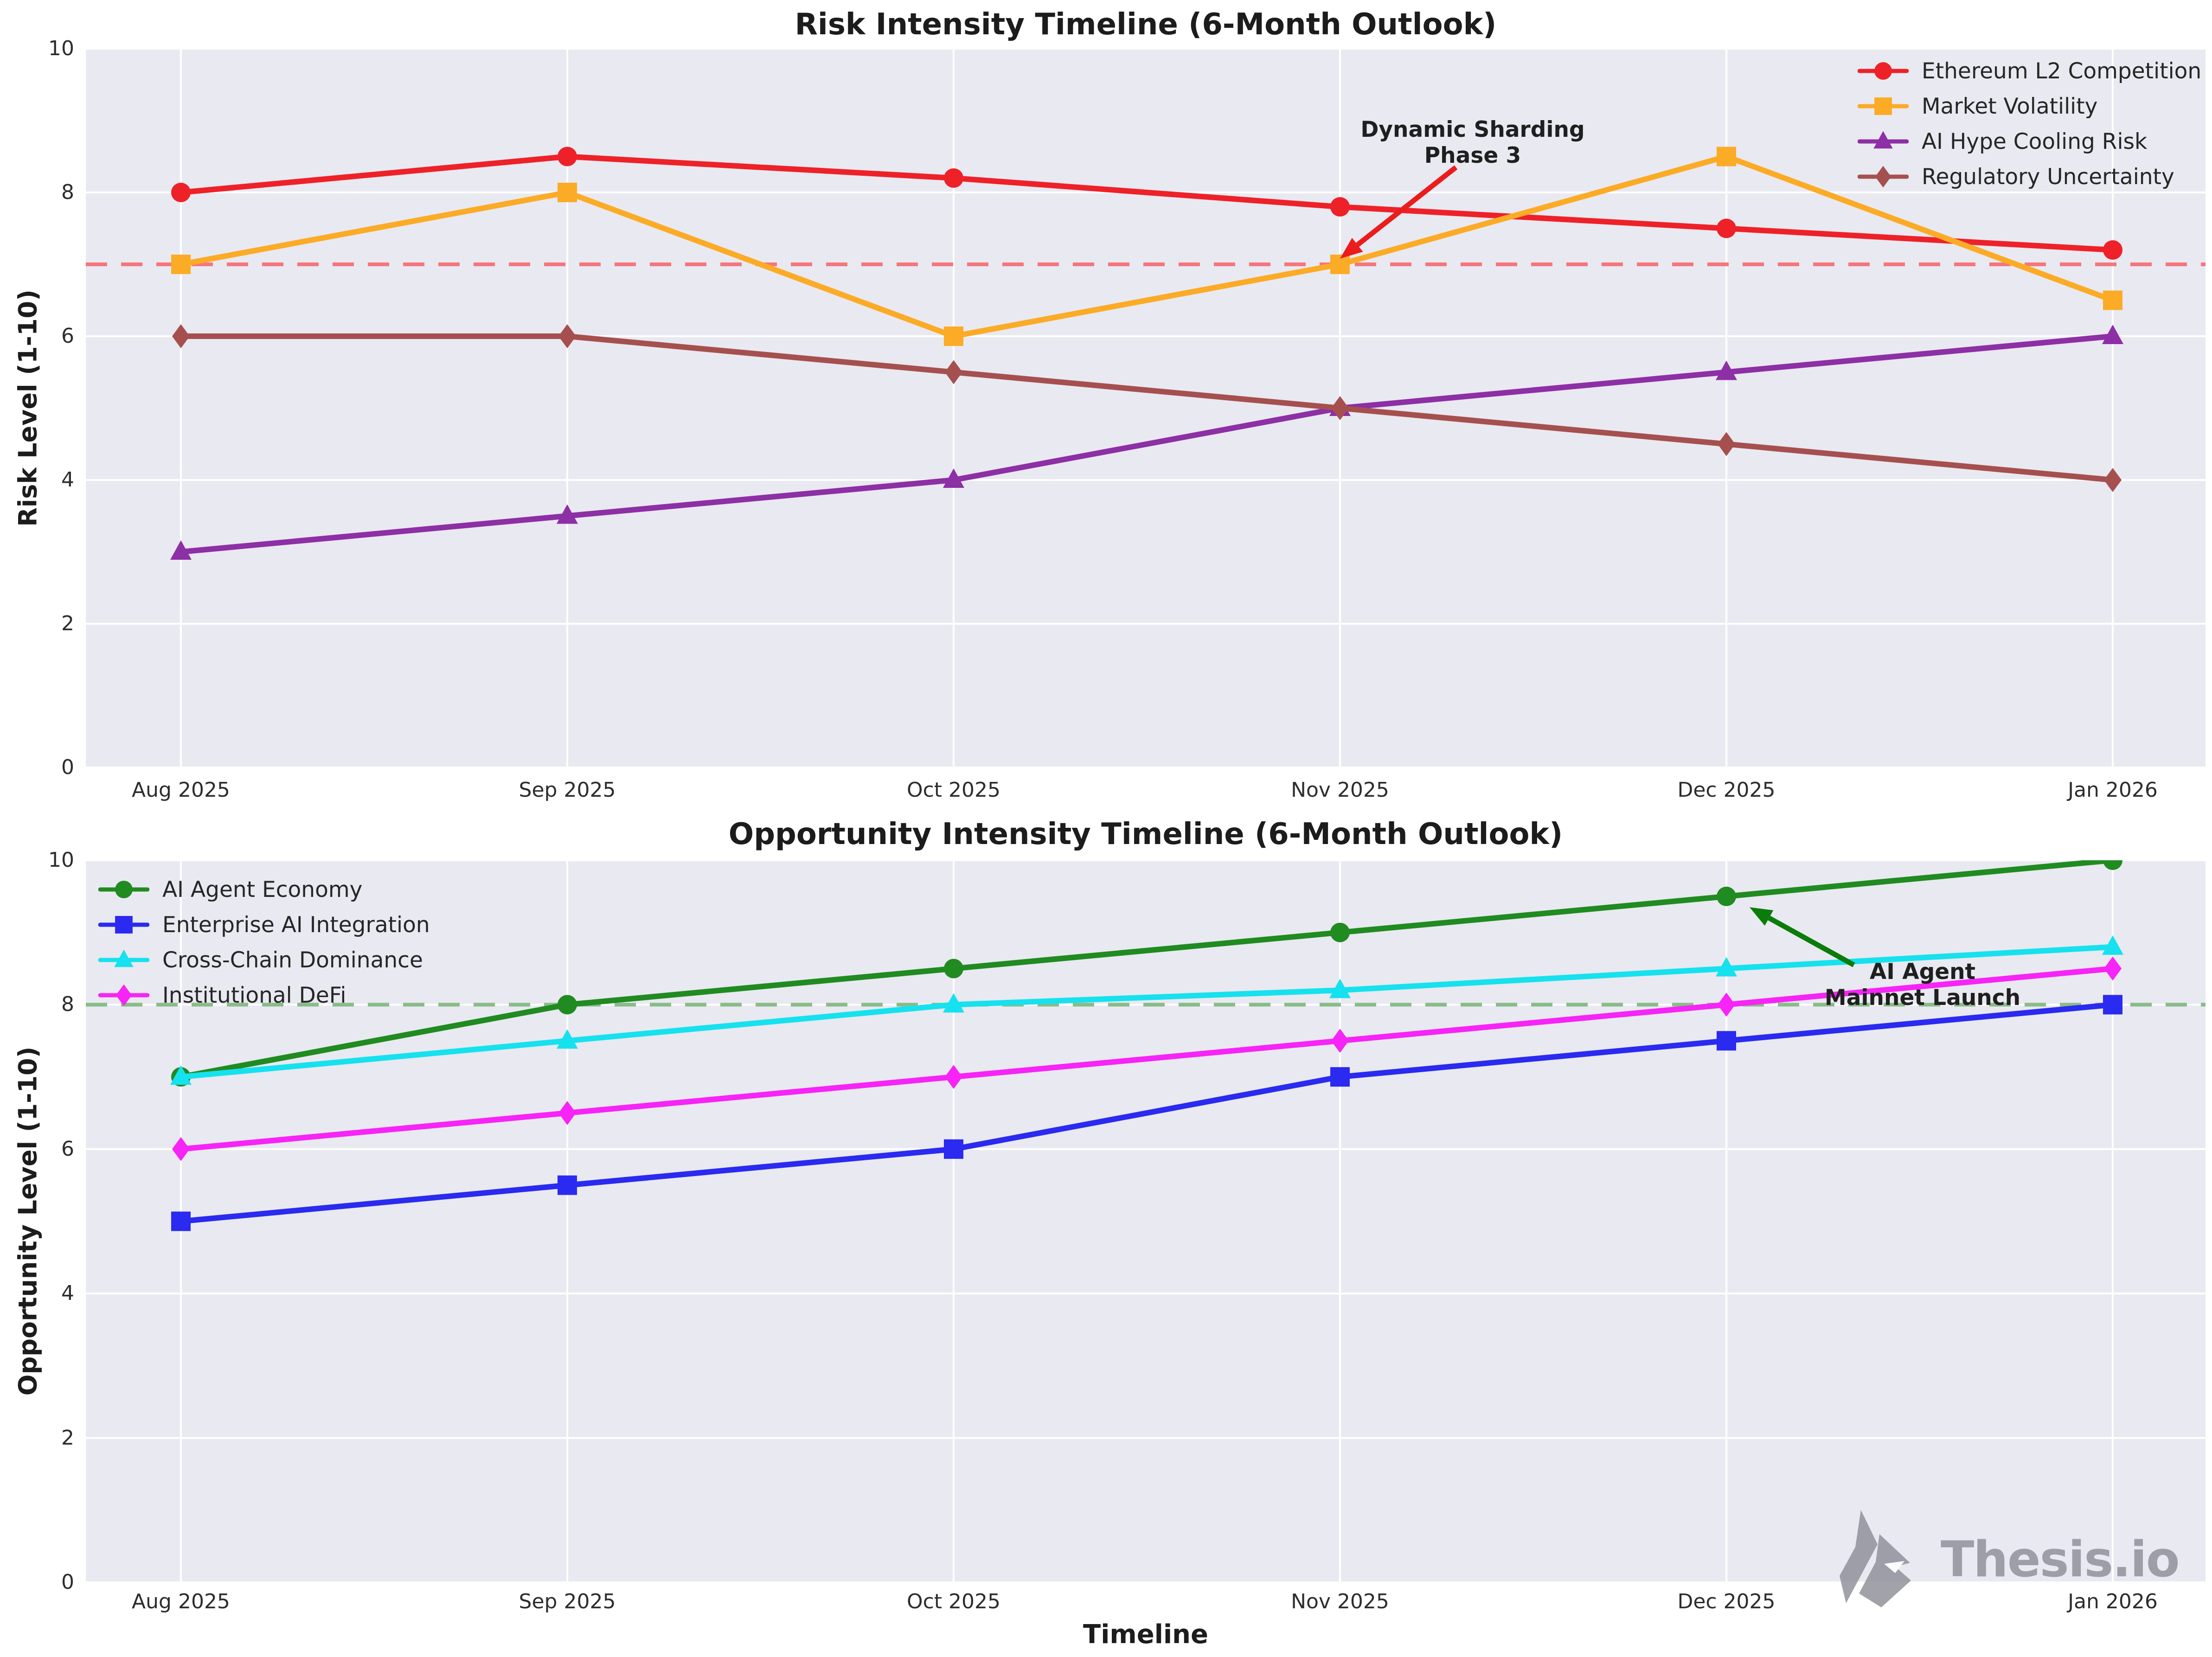  I want to click on opportunity-y-axis-label: Opportunity Level (1-10), so click(28, 1221).